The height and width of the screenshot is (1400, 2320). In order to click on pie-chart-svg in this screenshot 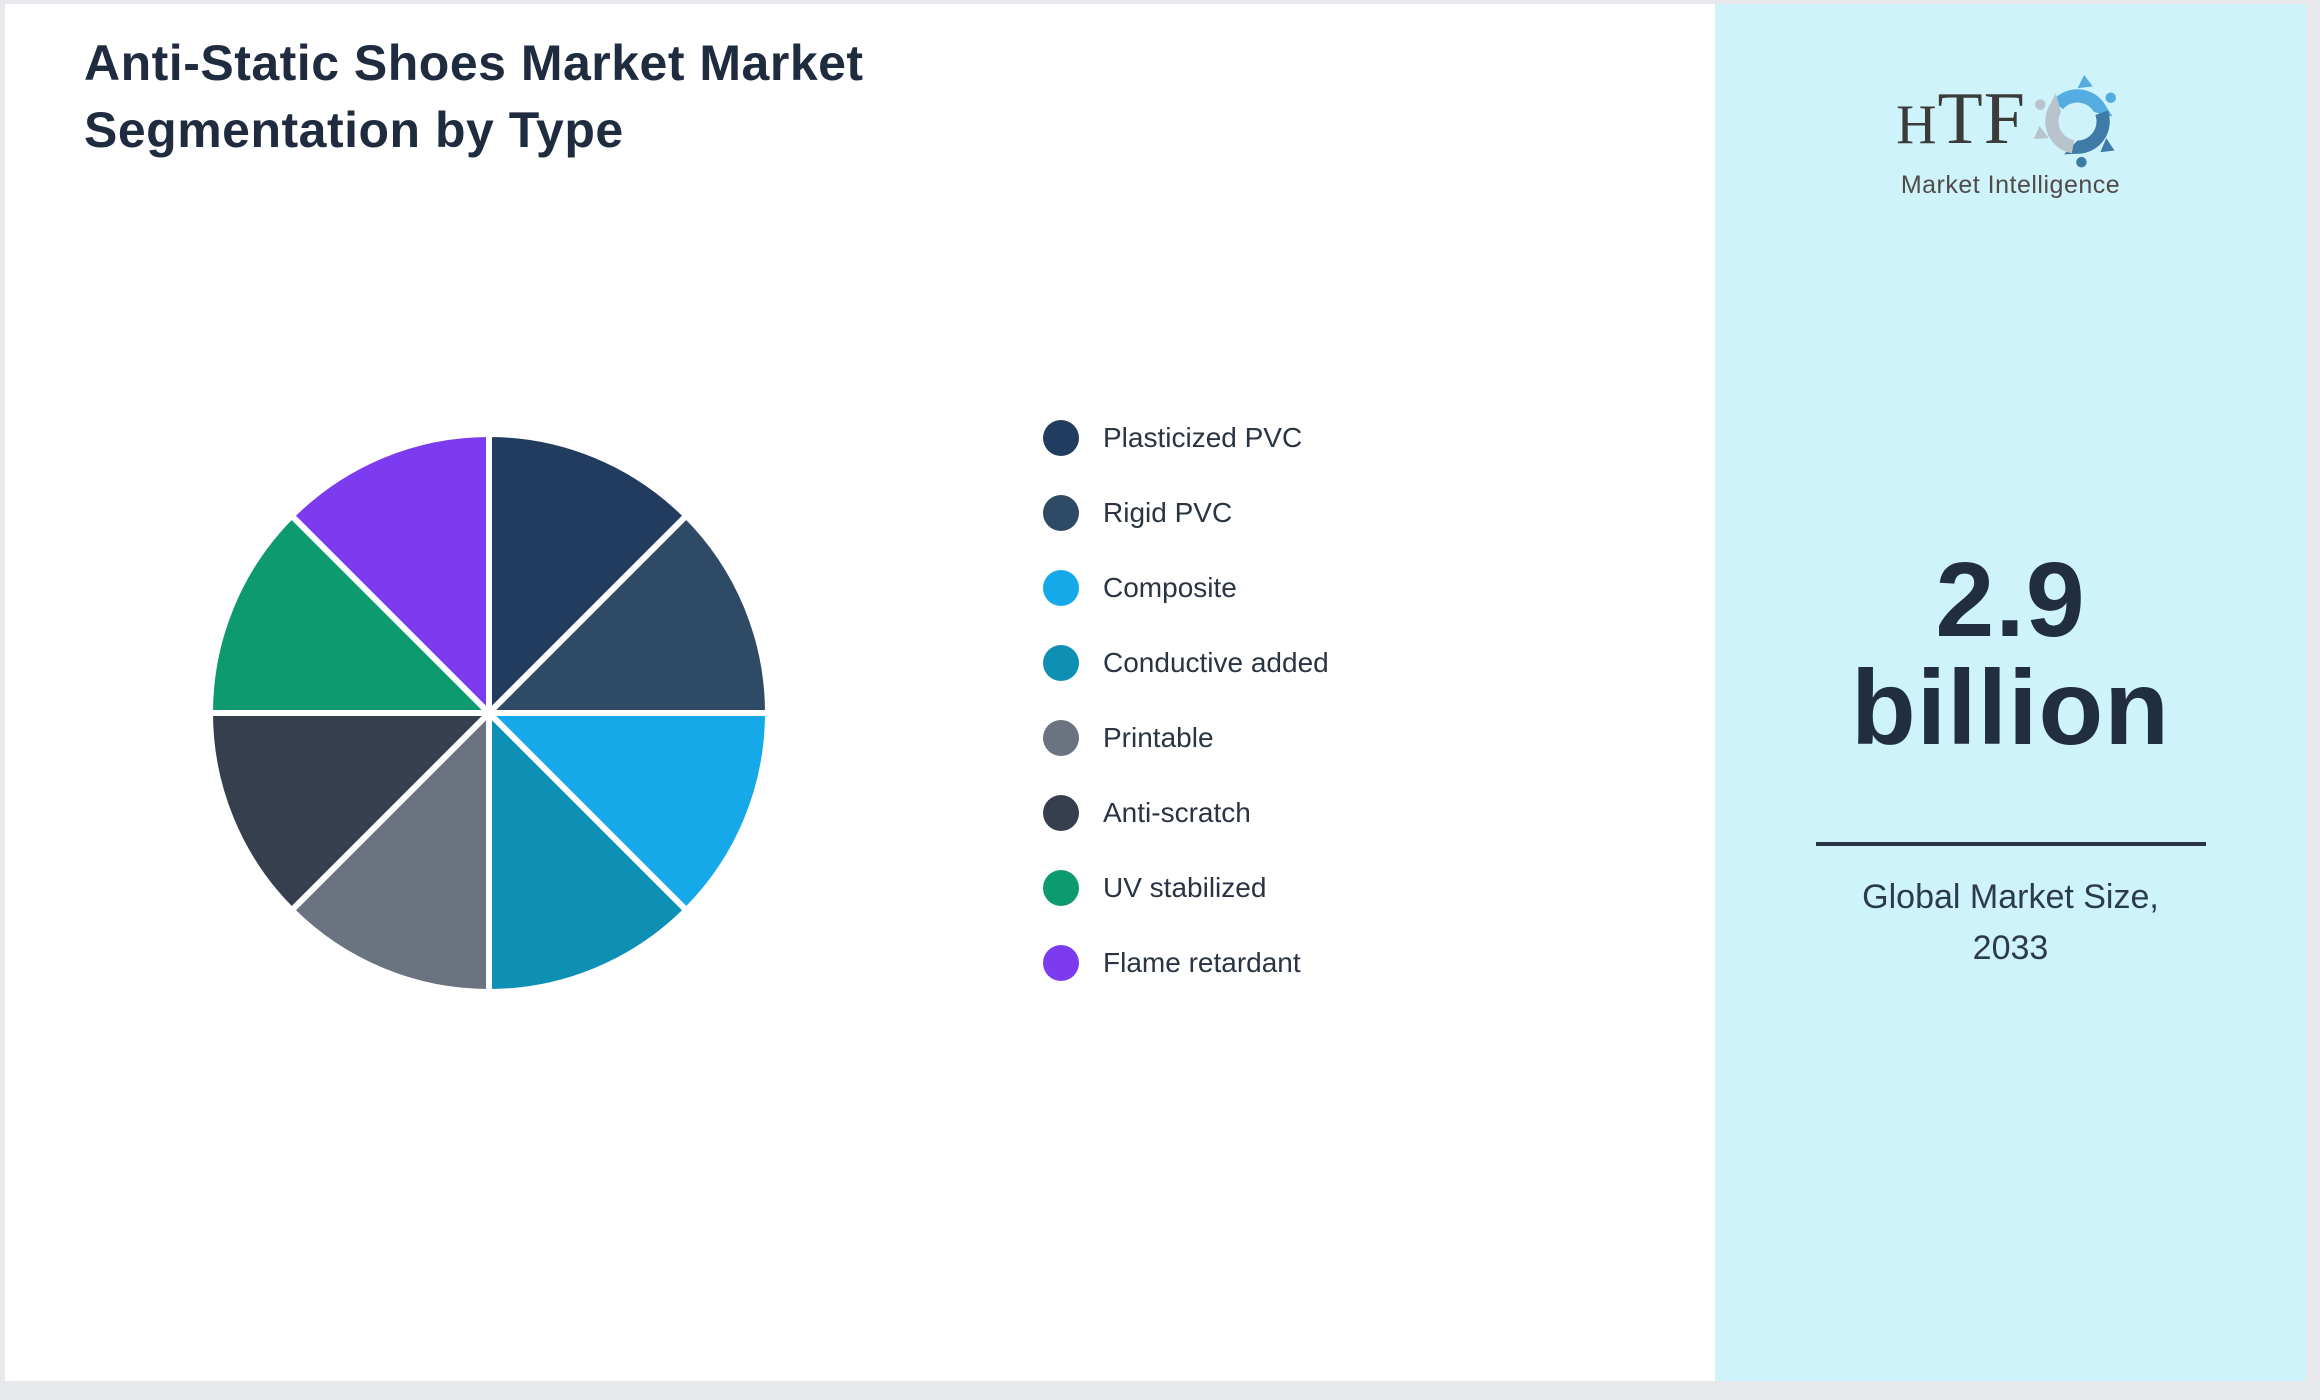, I will do `click(489, 713)`.